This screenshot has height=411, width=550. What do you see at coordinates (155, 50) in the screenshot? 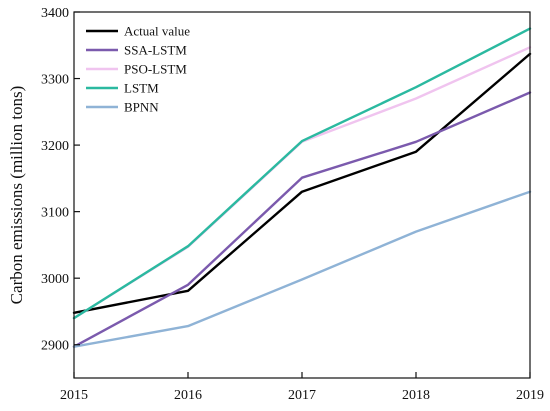
I see `legend-label: SSA-LSTM` at bounding box center [155, 50].